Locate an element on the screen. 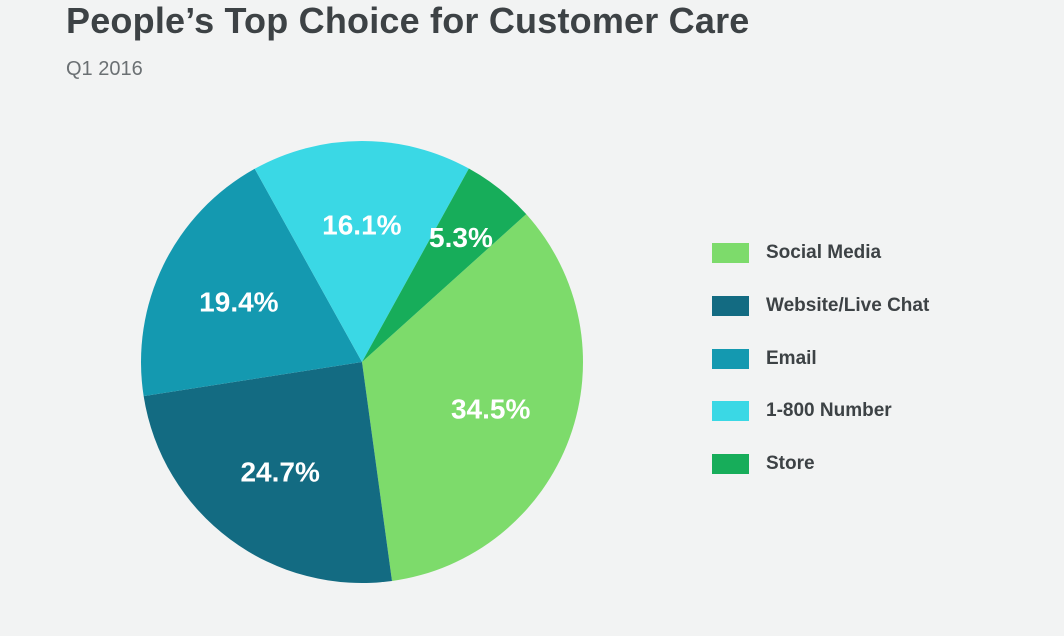 Image resolution: width=1064 pixels, height=636 pixels. pie-slice-store is located at coordinates (444, 265).